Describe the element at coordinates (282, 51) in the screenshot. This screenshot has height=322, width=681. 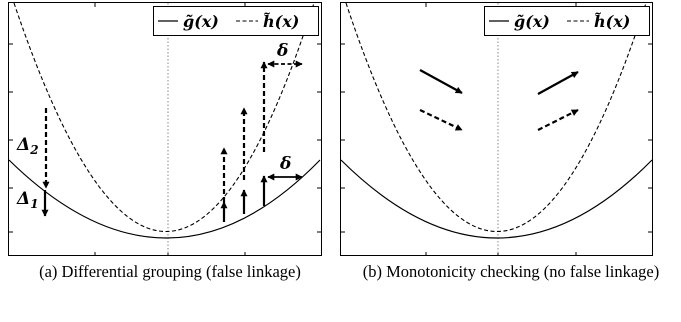
I see `panel-a-delta-top-label: δ` at that location.